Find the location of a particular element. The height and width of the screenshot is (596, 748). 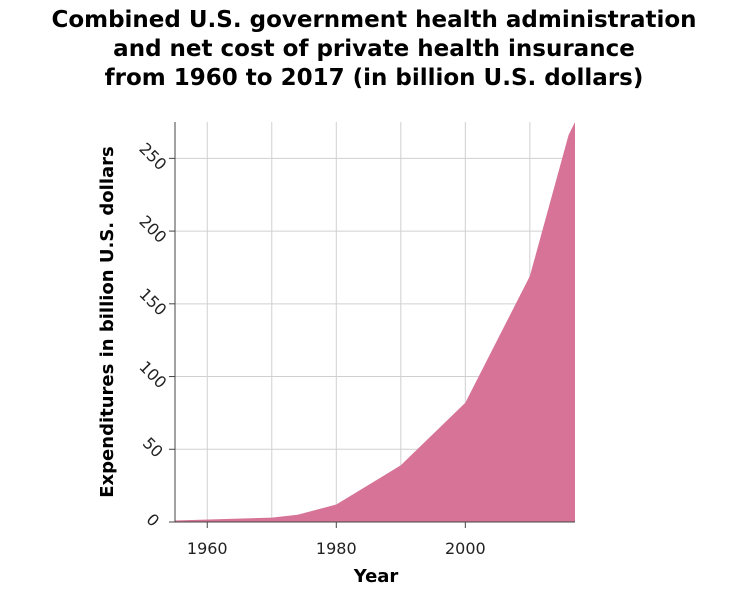

x-axis-title: Year is located at coordinates (376, 576).